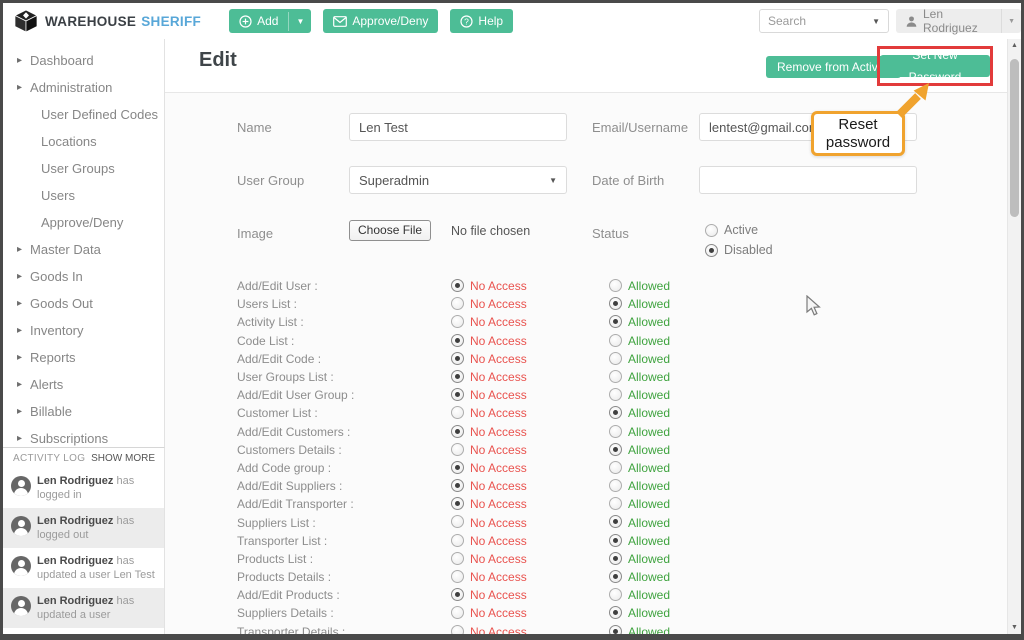 The height and width of the screenshot is (640, 1024). What do you see at coordinates (83, 528) in the screenshot?
I see `activity-log-entry: Len Rodriguez has logged out` at bounding box center [83, 528].